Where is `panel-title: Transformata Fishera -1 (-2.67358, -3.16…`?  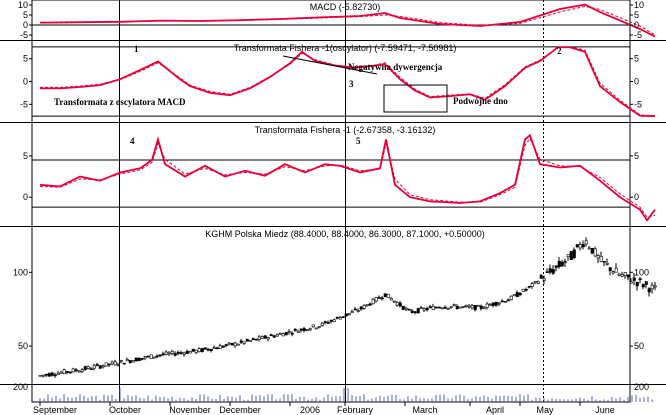
panel-title: Transformata Fishera -1 (-2.67358, -3.16… is located at coordinates (345, 130).